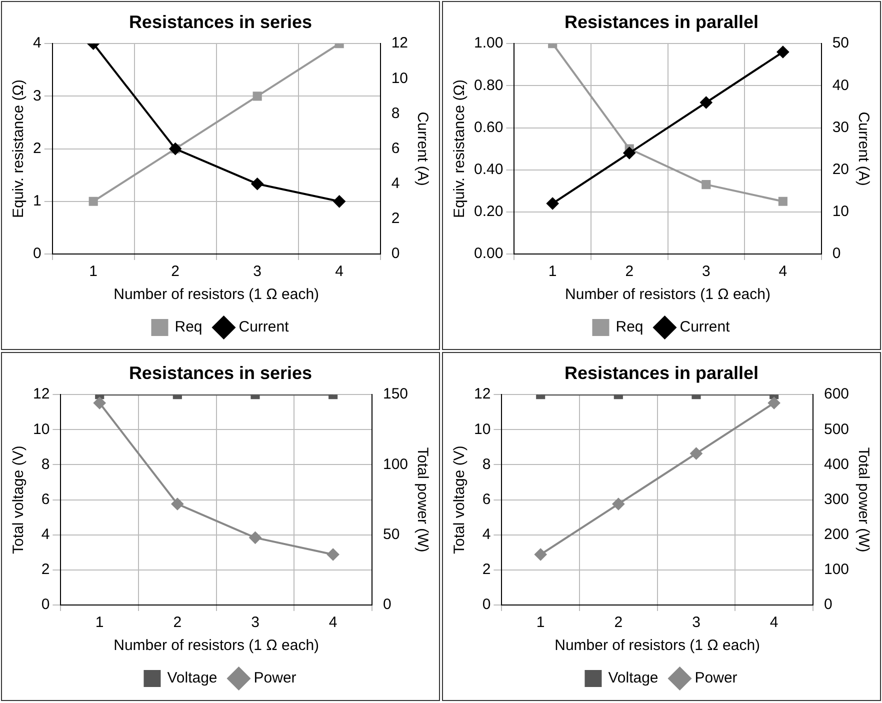 Image resolution: width=882 pixels, height=703 pixels. Describe the element at coordinates (37, 95) in the screenshot. I see `y-tick-label: 3` at that location.